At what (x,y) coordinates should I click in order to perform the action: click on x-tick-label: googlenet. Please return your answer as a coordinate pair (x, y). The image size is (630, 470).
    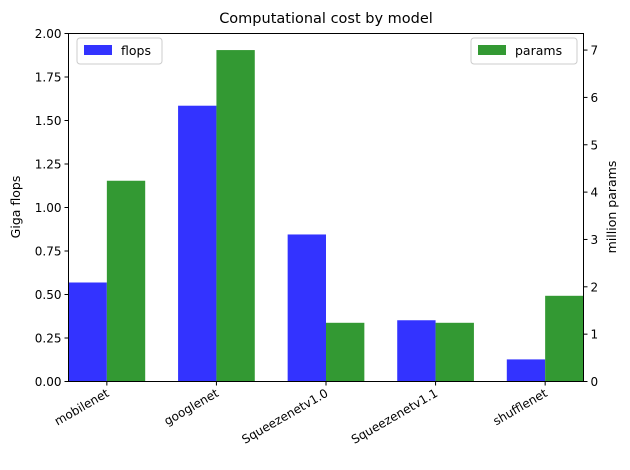
    Looking at the image, I should click on (192, 407).